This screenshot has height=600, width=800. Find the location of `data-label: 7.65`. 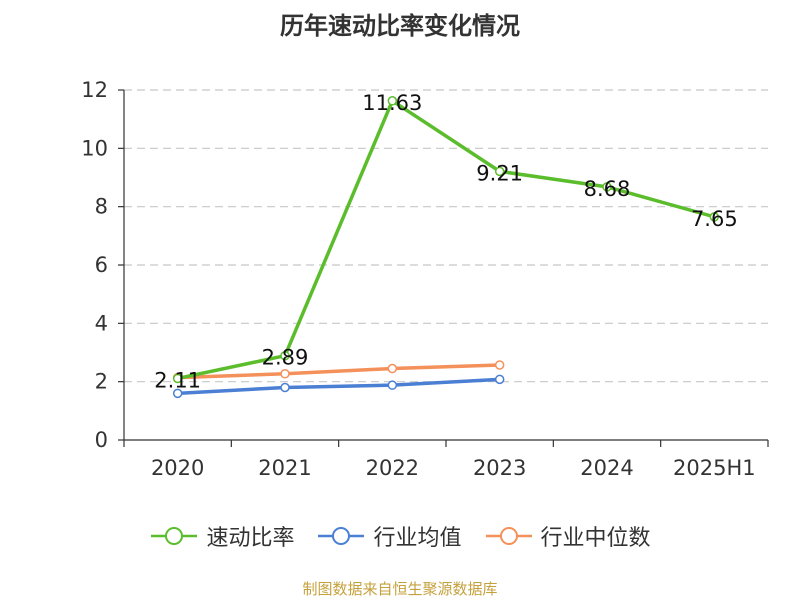

data-label: 7.65 is located at coordinates (714, 219).